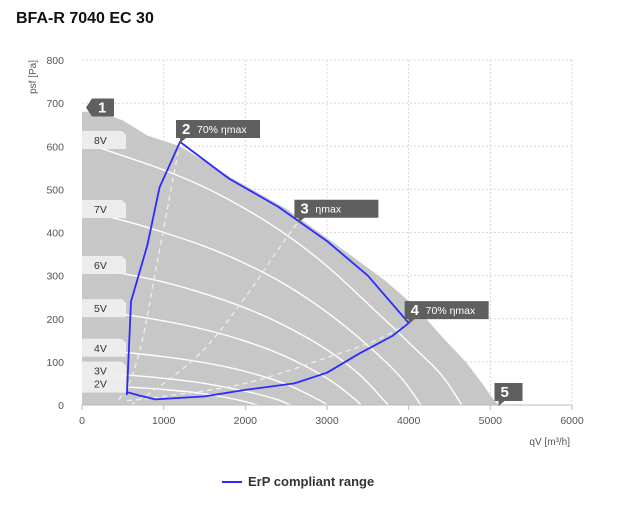  I want to click on y-tick-label: 0, so click(61, 406).